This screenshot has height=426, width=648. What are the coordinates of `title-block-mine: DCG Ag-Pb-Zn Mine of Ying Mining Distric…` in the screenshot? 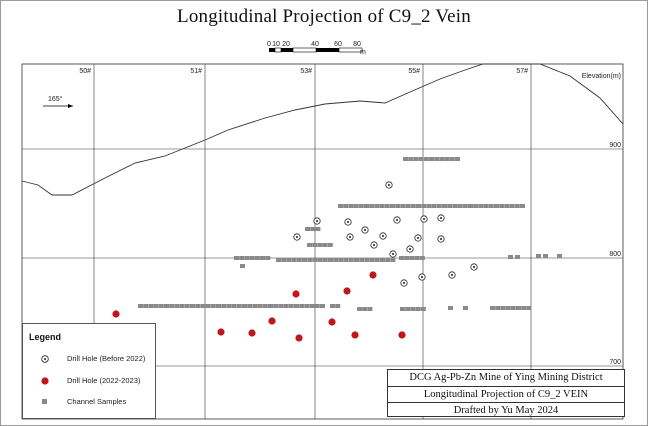 It's located at (506, 377).